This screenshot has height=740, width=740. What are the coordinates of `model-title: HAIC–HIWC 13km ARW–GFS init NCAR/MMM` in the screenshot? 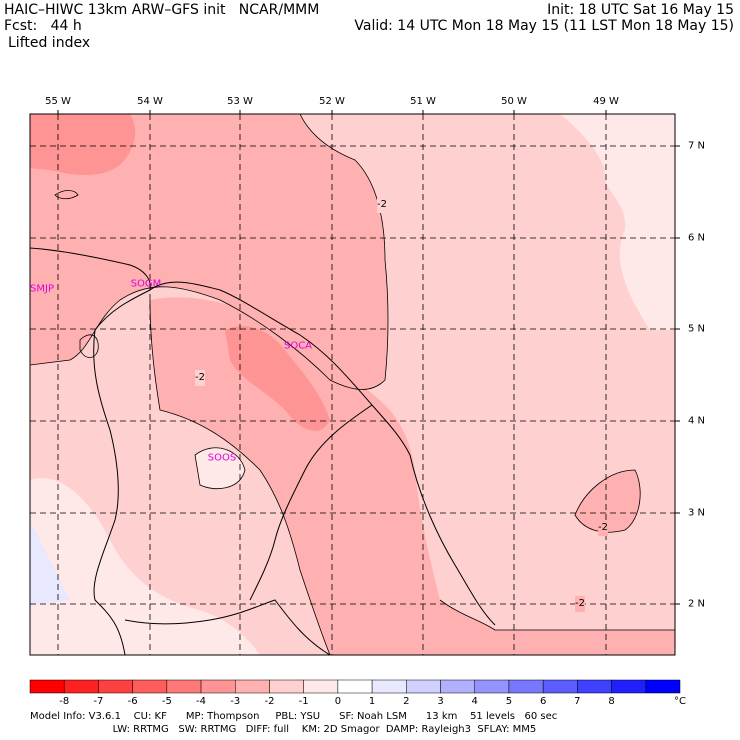 It's located at (162, 10).